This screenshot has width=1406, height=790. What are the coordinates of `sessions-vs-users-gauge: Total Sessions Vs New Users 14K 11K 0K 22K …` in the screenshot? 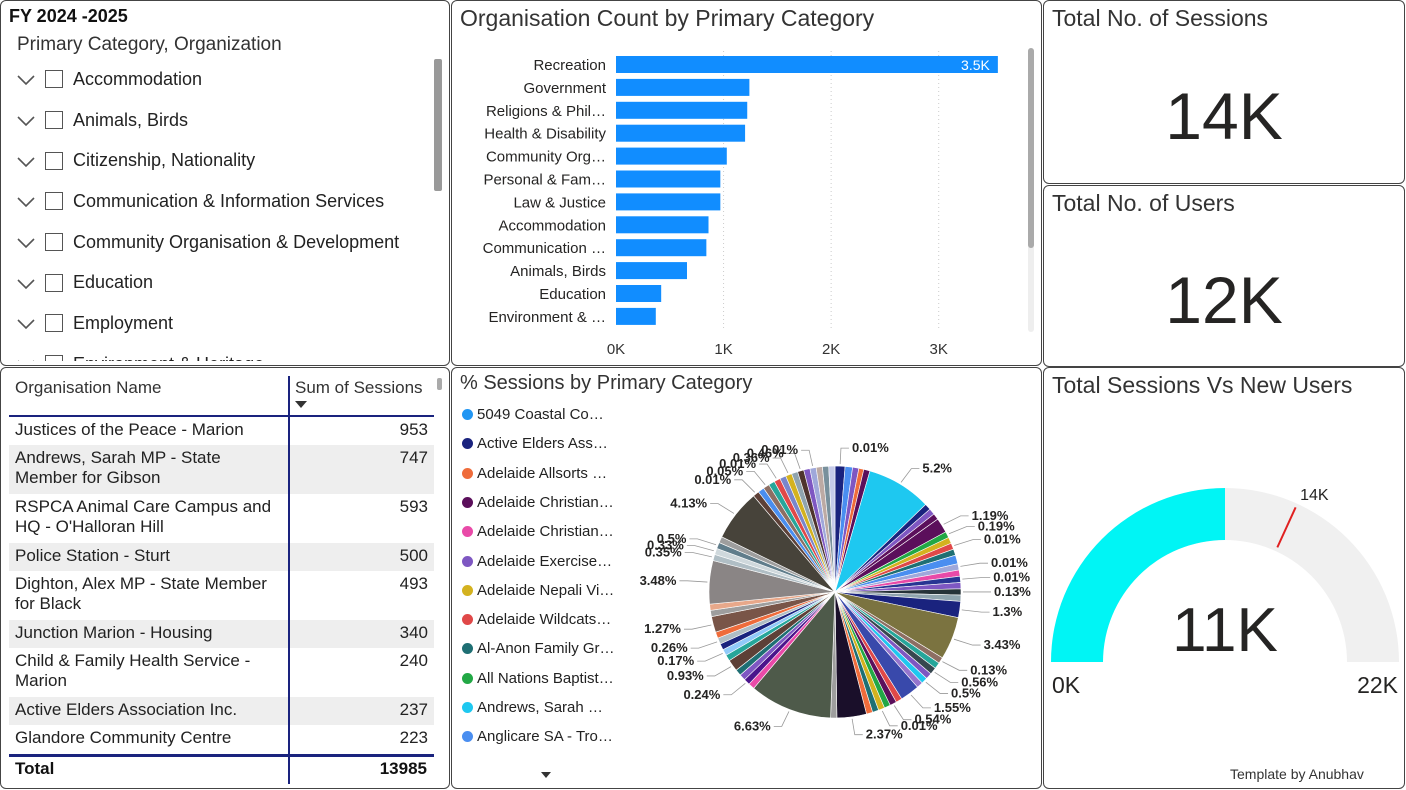 It's located at (1224, 578).